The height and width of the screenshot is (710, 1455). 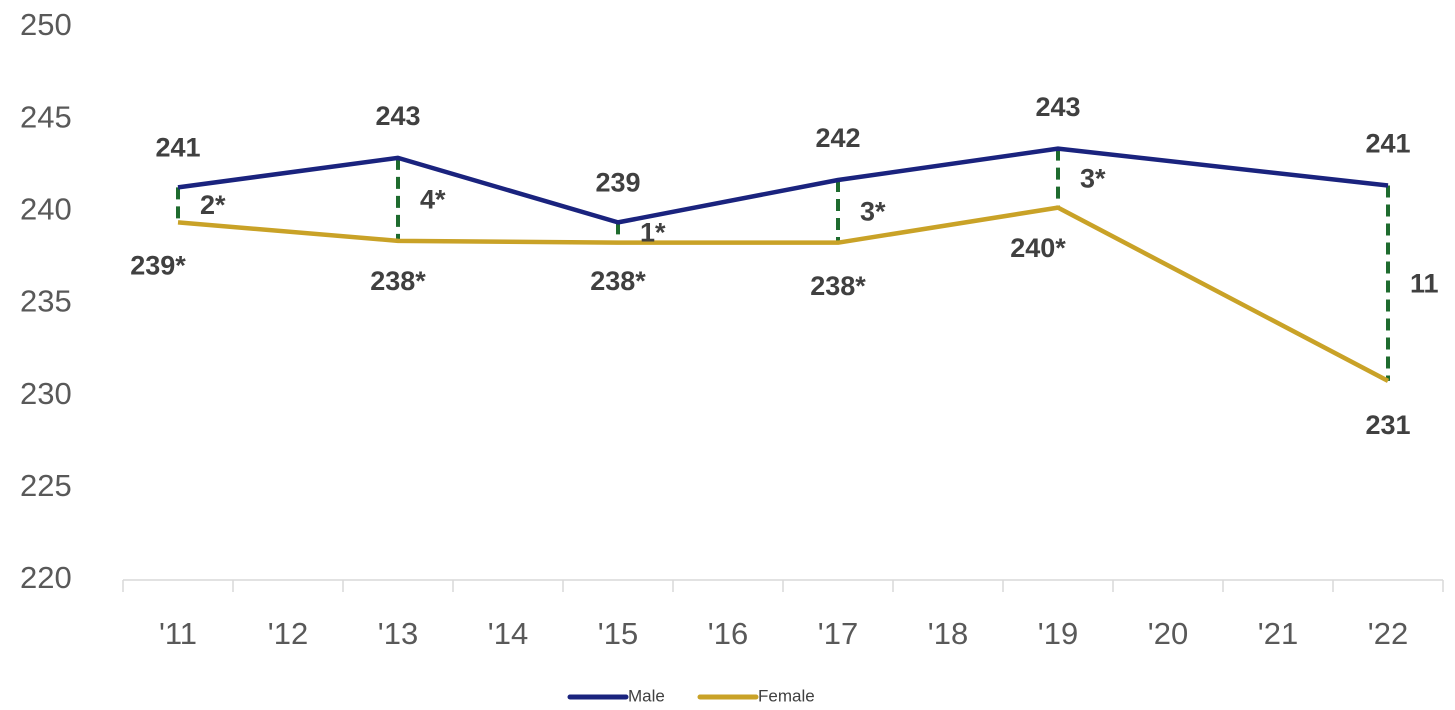 I want to click on difference-label: 1*, so click(x=653, y=233).